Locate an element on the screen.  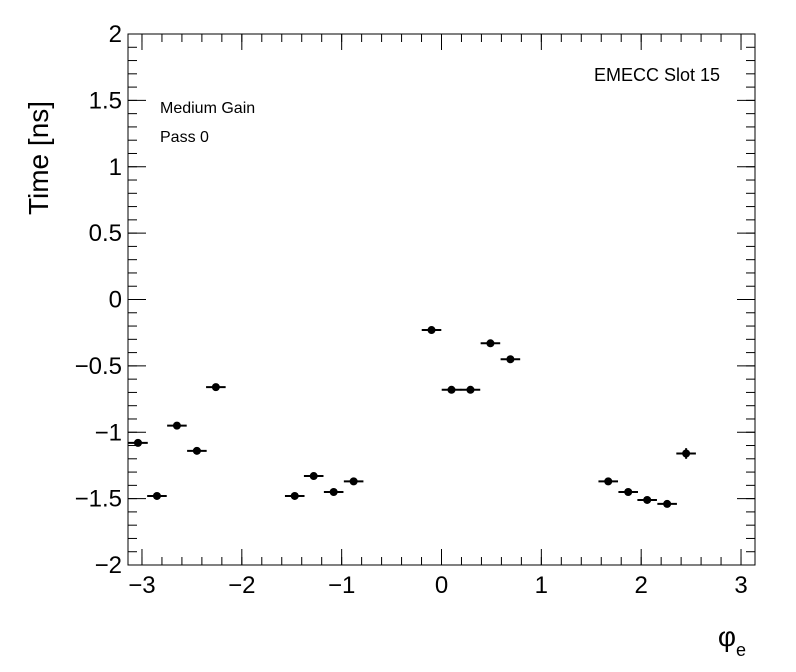
y-axis-title: Time [ns] is located at coordinates (38, 158).